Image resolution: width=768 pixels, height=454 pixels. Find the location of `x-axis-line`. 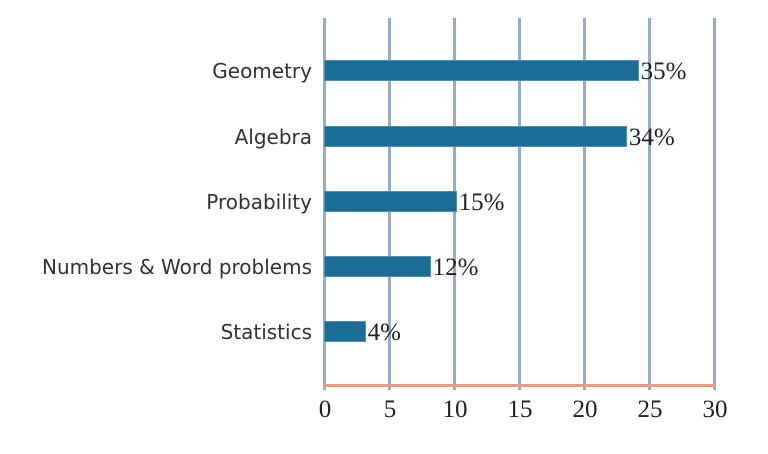

x-axis-line is located at coordinates (519, 385).